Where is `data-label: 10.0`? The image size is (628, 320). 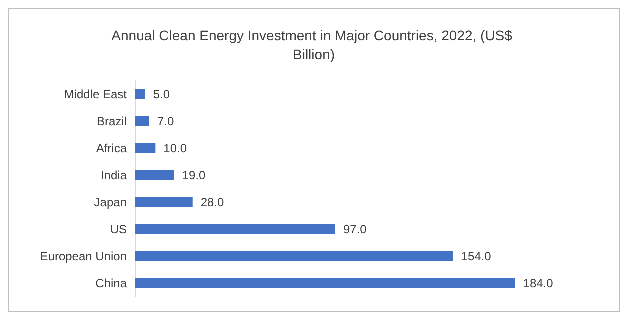
data-label: 10.0 is located at coordinates (176, 149).